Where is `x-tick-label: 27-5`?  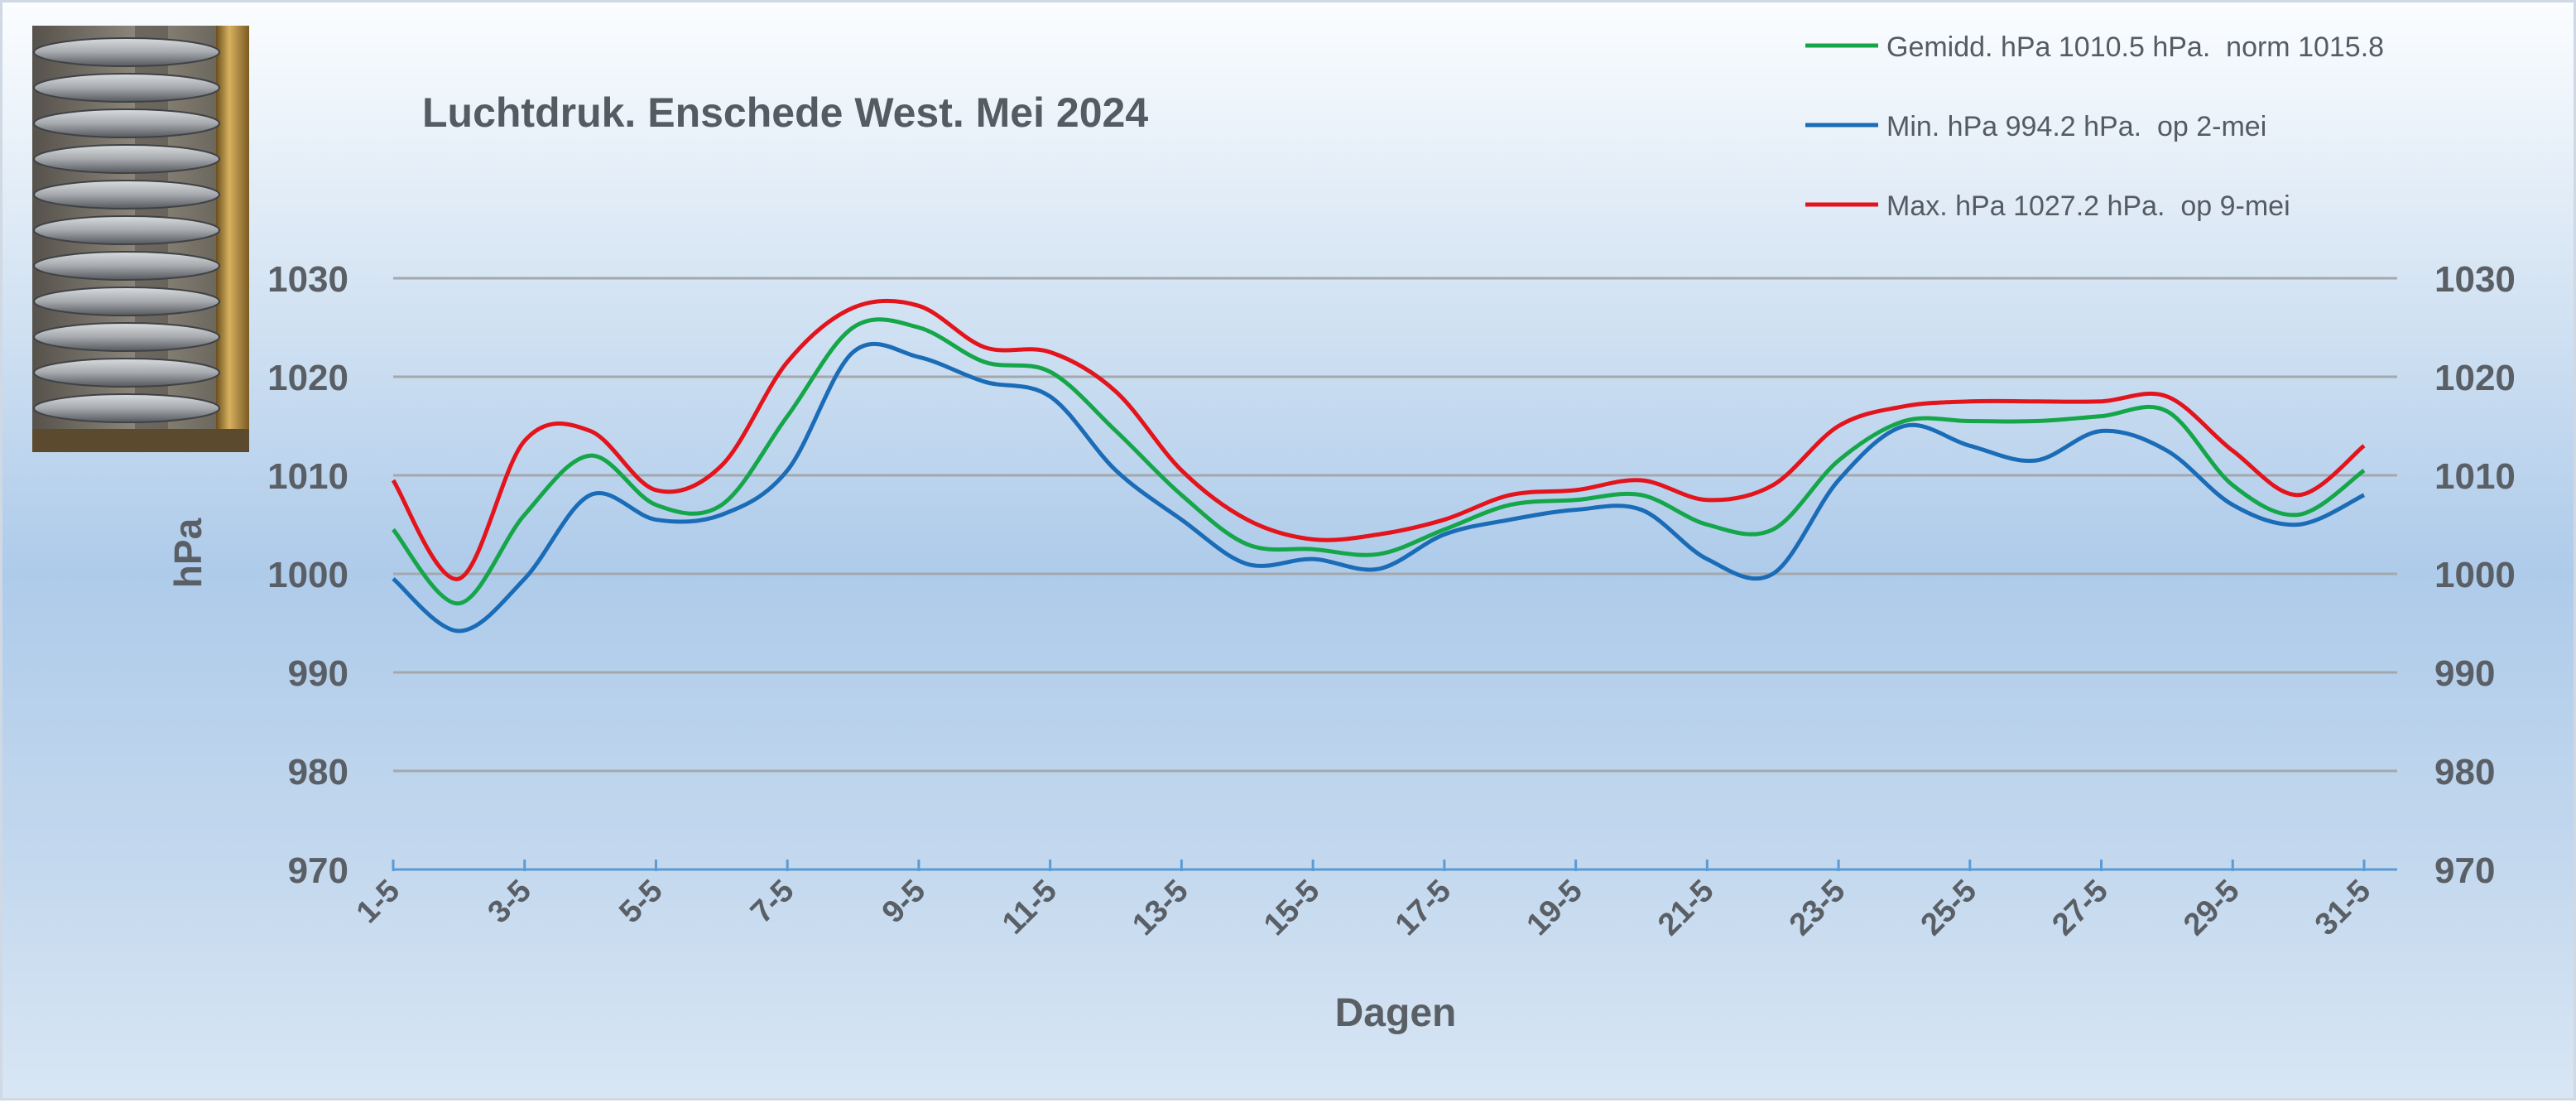
x-tick-label: 27-5 is located at coordinates (2079, 908).